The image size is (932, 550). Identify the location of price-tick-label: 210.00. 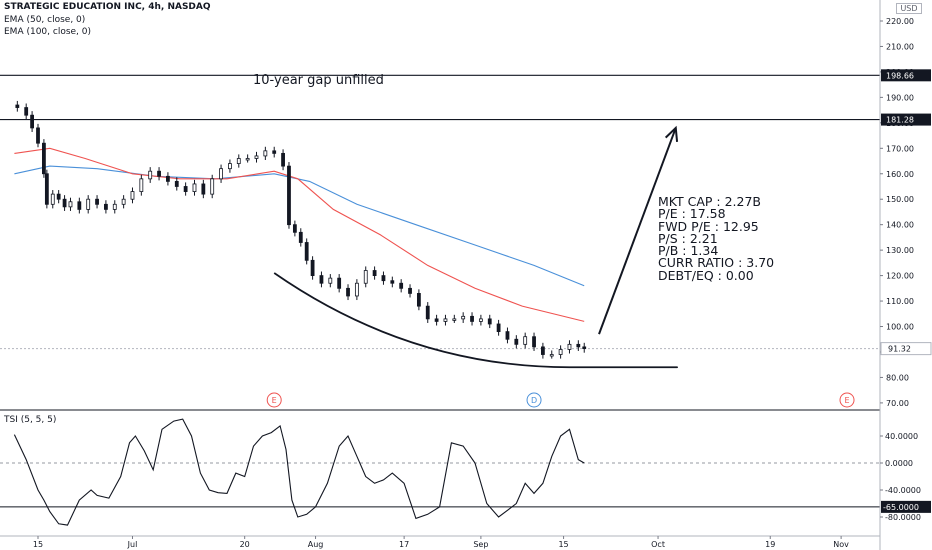
(900, 46).